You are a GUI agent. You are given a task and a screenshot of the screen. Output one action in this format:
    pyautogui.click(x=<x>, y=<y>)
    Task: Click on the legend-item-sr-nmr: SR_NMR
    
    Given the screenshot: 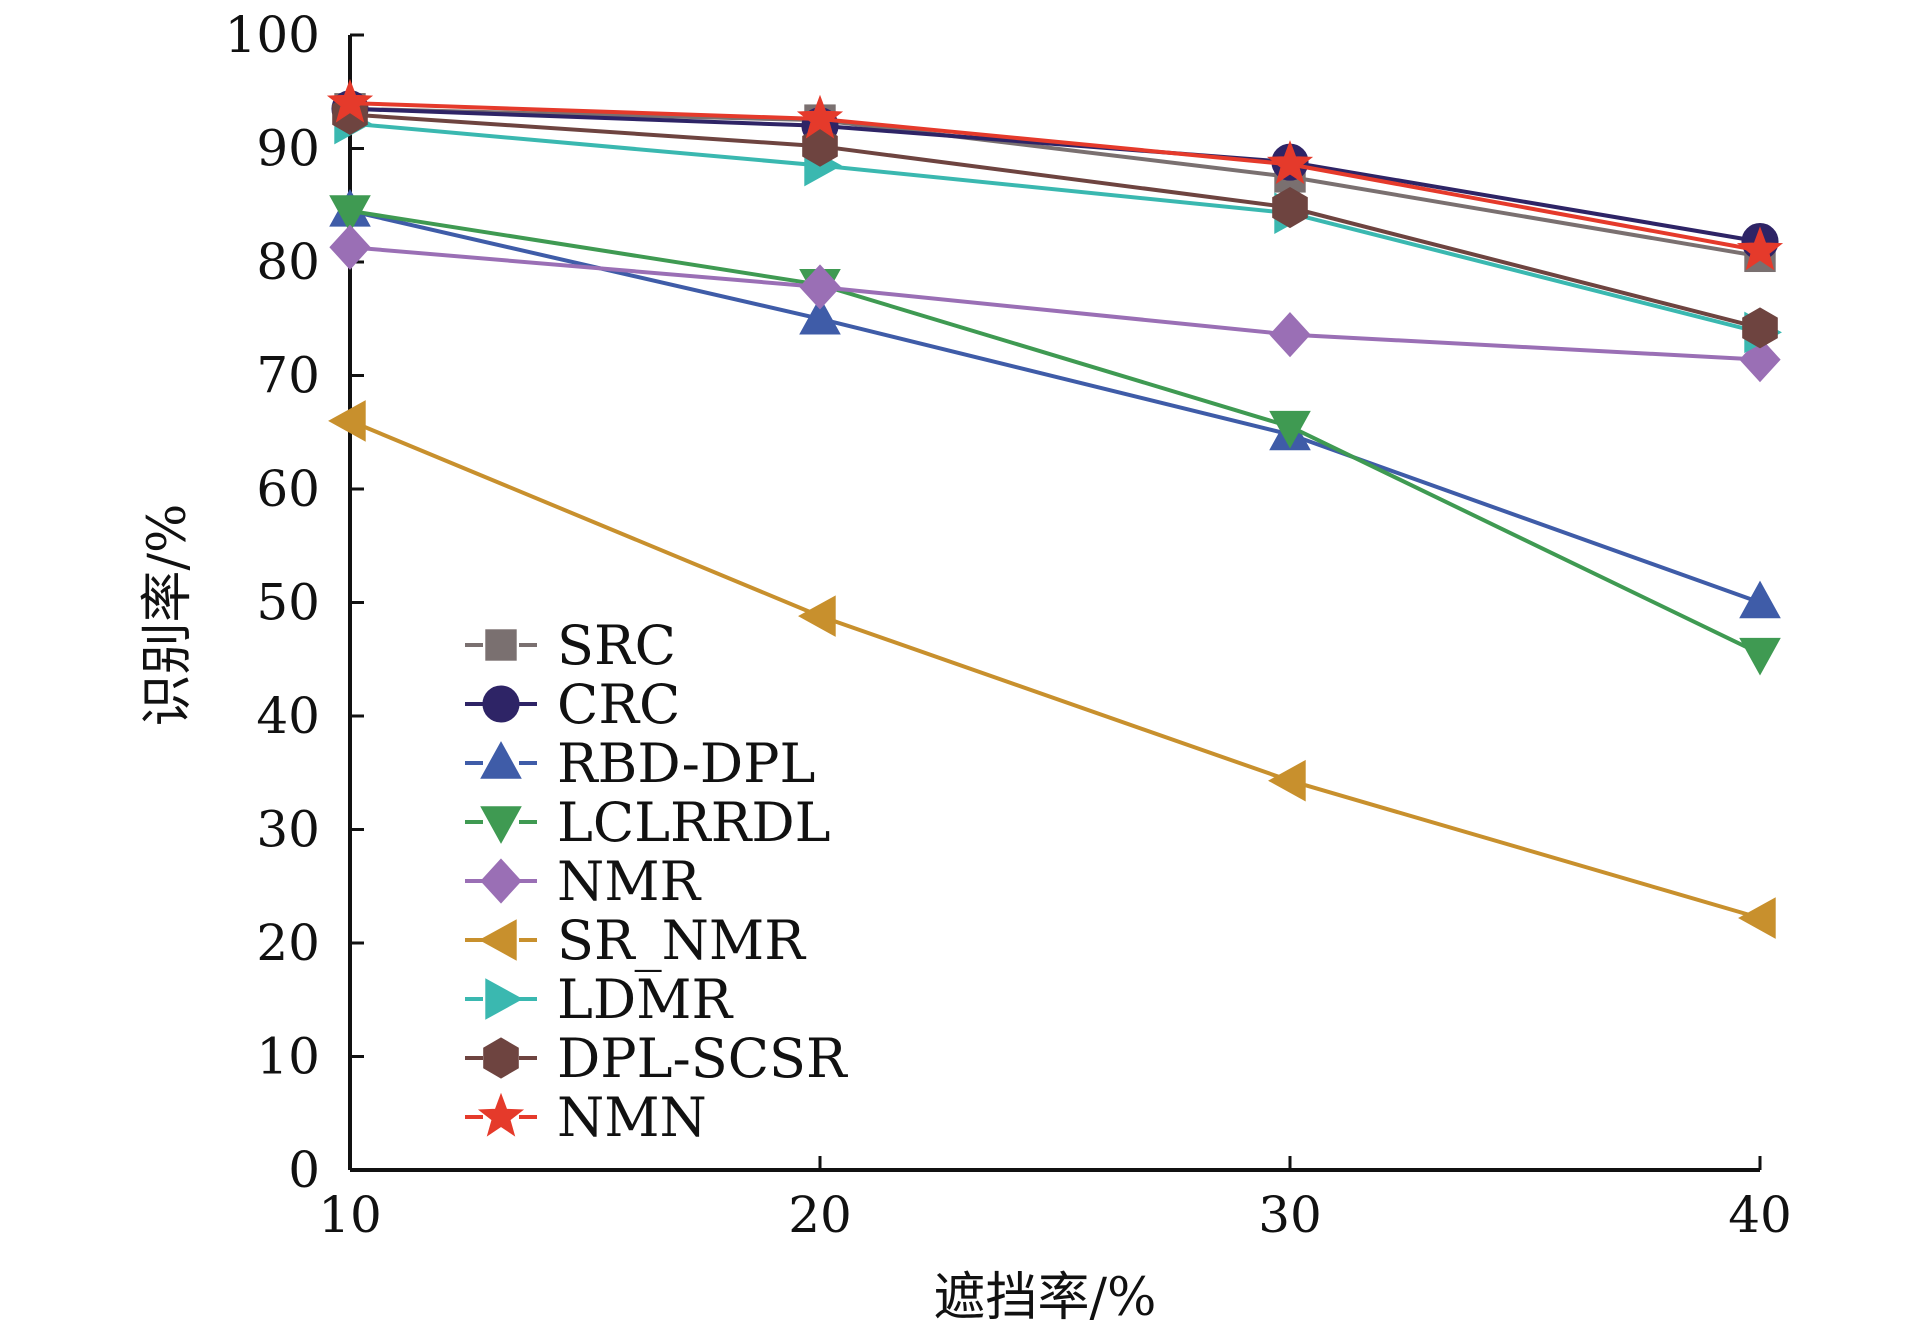 What is the action you would take?
    pyautogui.click(x=635, y=940)
    